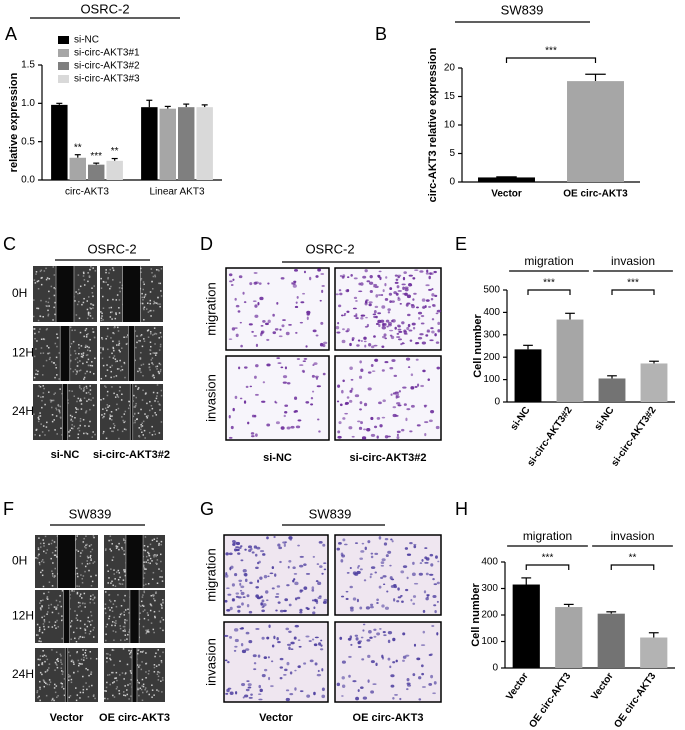 The width and height of the screenshot is (685, 730). I want to click on row-label: 24H, so click(23, 411).